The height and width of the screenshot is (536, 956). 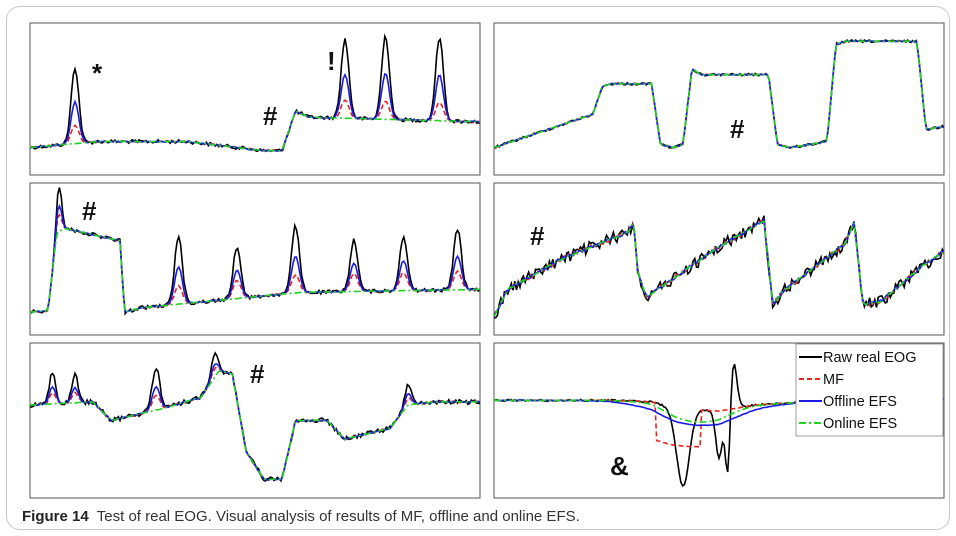 What do you see at coordinates (869, 390) in the screenshot?
I see `legend: Raw real EOG MF Offline EFS Online EFS` at bounding box center [869, 390].